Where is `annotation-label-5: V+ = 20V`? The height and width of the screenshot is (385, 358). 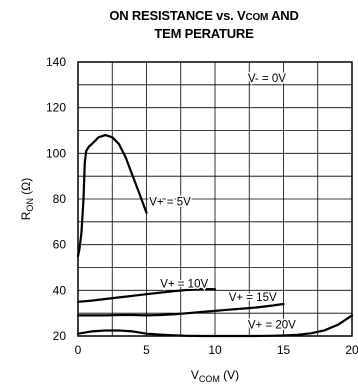
annotation-label-5: V+ = 20V is located at coordinates (272, 326).